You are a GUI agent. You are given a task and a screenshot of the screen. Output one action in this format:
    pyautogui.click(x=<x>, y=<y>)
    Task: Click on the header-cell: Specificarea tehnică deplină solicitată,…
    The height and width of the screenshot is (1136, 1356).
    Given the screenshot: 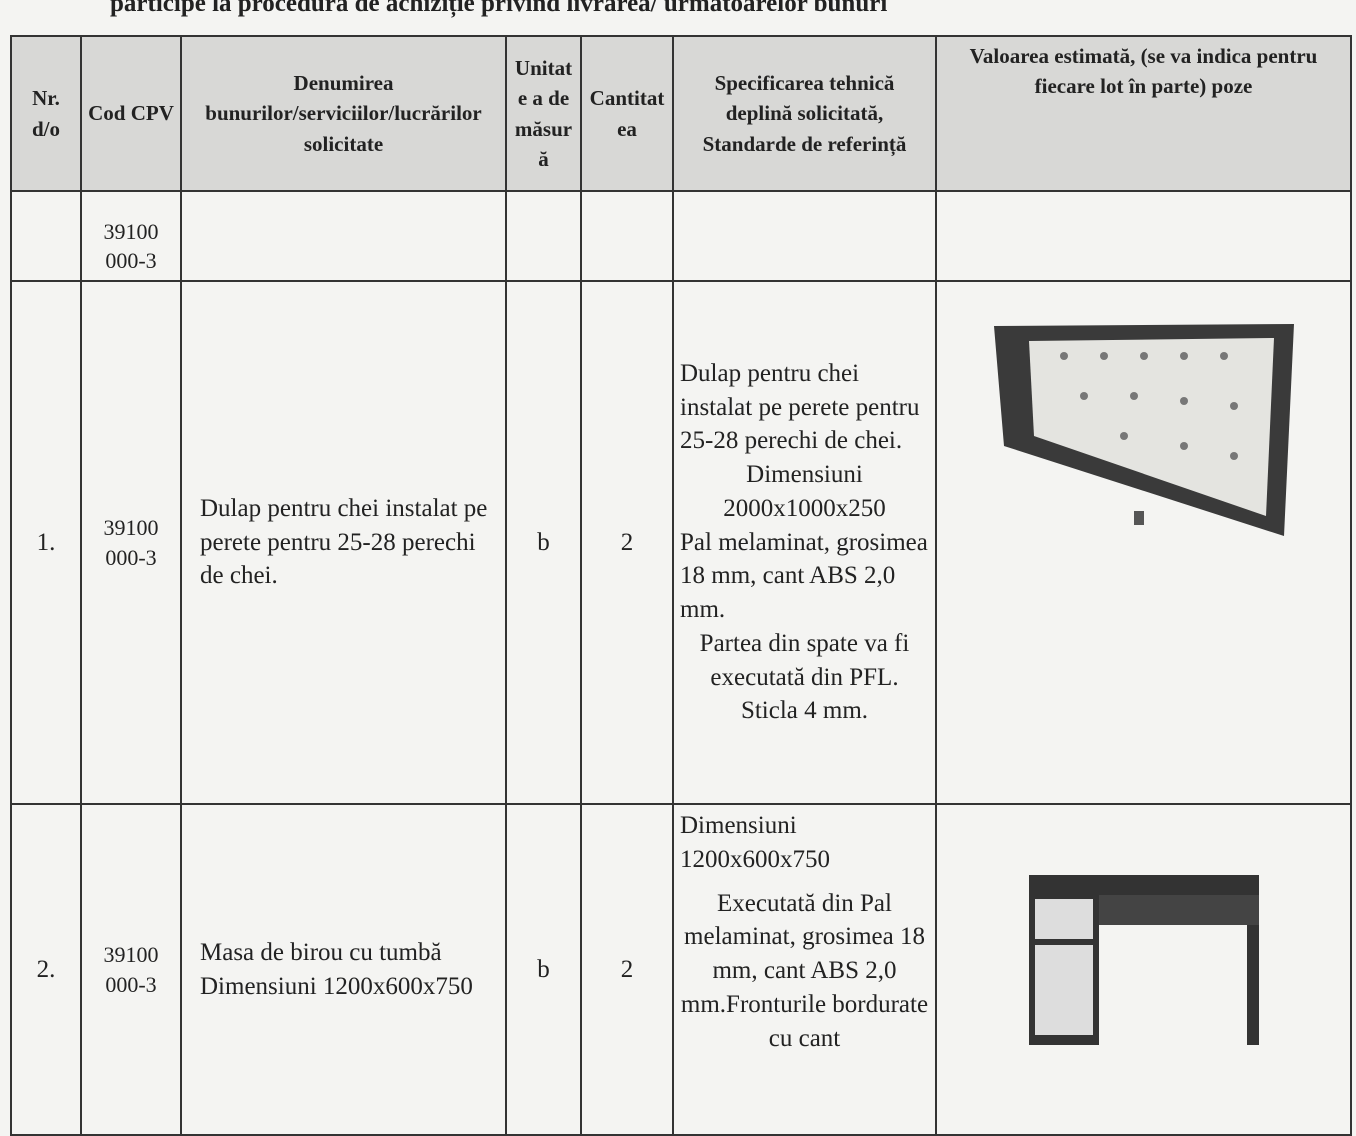 What is the action you would take?
    pyautogui.click(x=804, y=113)
    